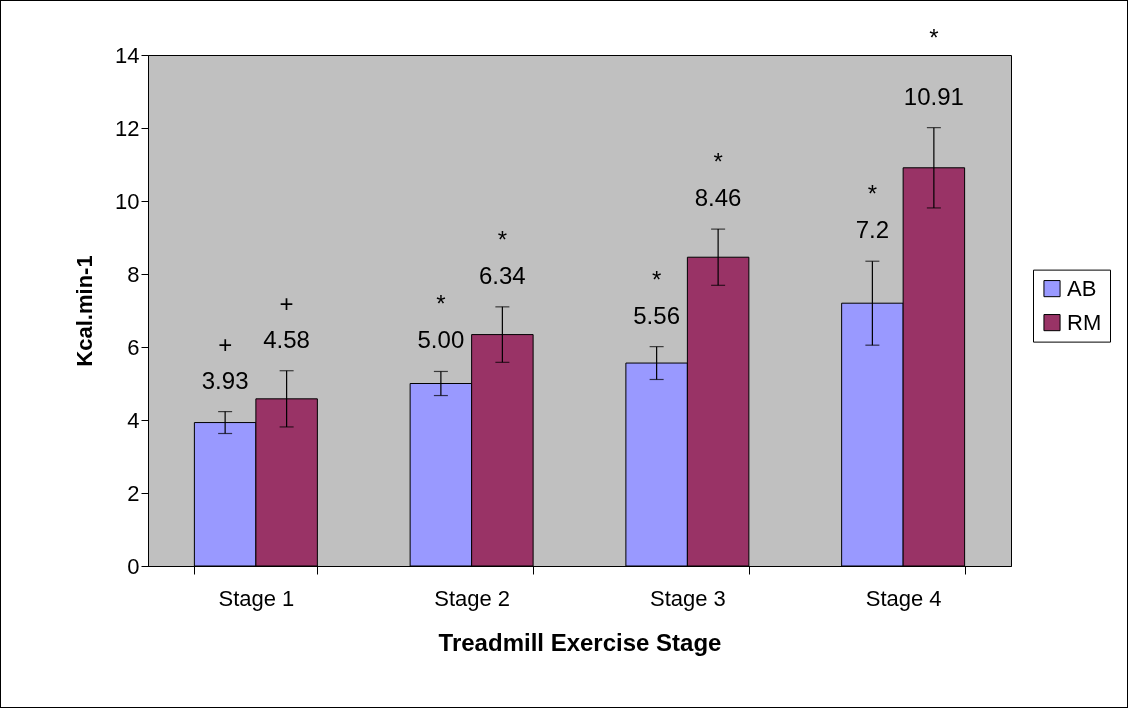 Image resolution: width=1128 pixels, height=708 pixels. Describe the element at coordinates (85, 311) in the screenshot. I see `y-axis-title: Kcal.min-1` at that location.